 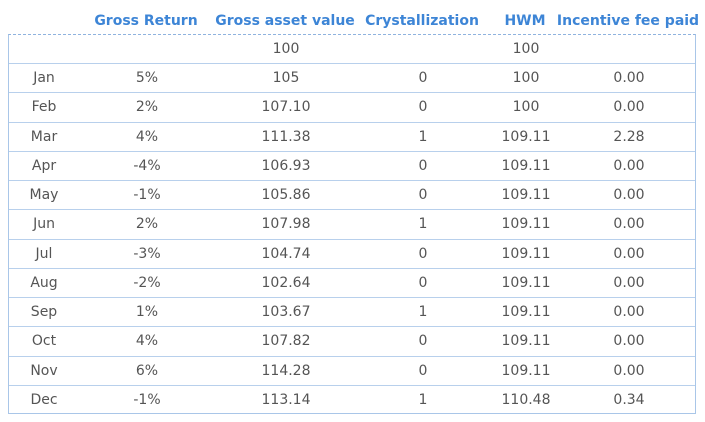 I want to click on column-header: Gross asset value, so click(x=285, y=21).